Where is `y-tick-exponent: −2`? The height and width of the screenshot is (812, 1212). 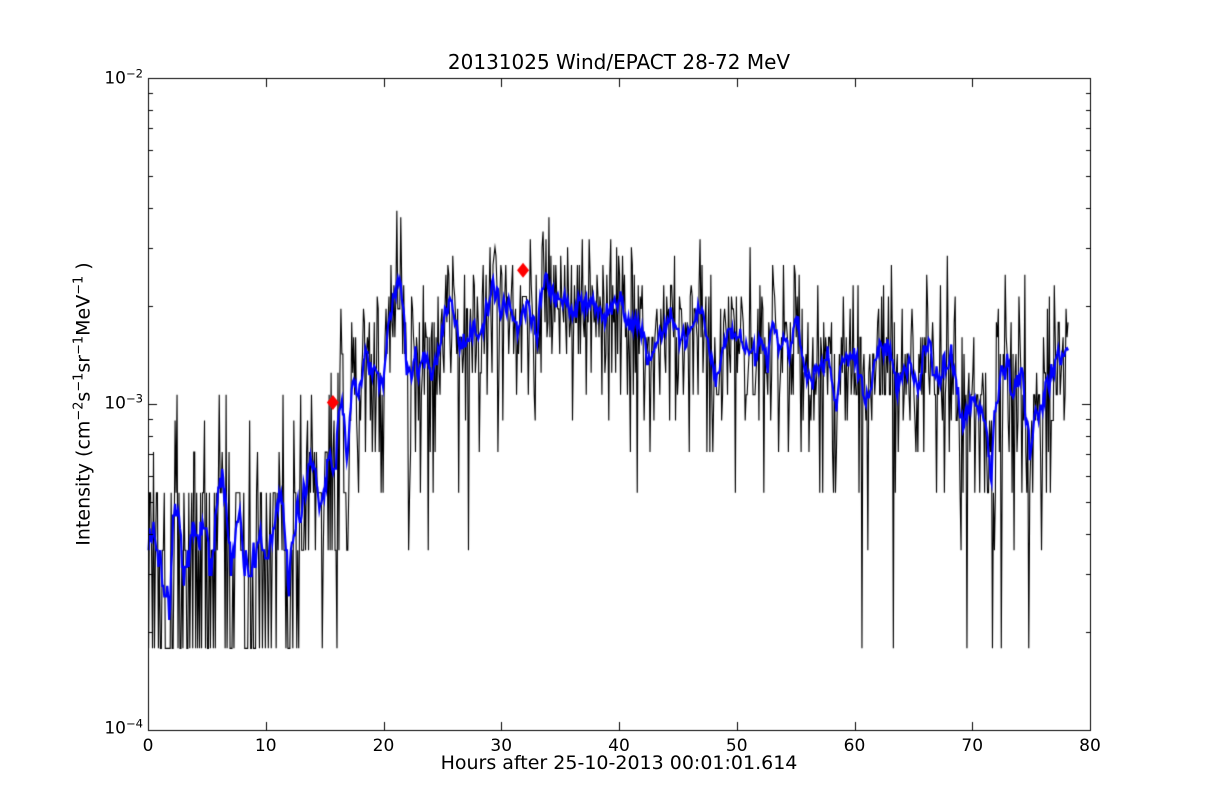 y-tick-exponent: −2 is located at coordinates (134, 73).